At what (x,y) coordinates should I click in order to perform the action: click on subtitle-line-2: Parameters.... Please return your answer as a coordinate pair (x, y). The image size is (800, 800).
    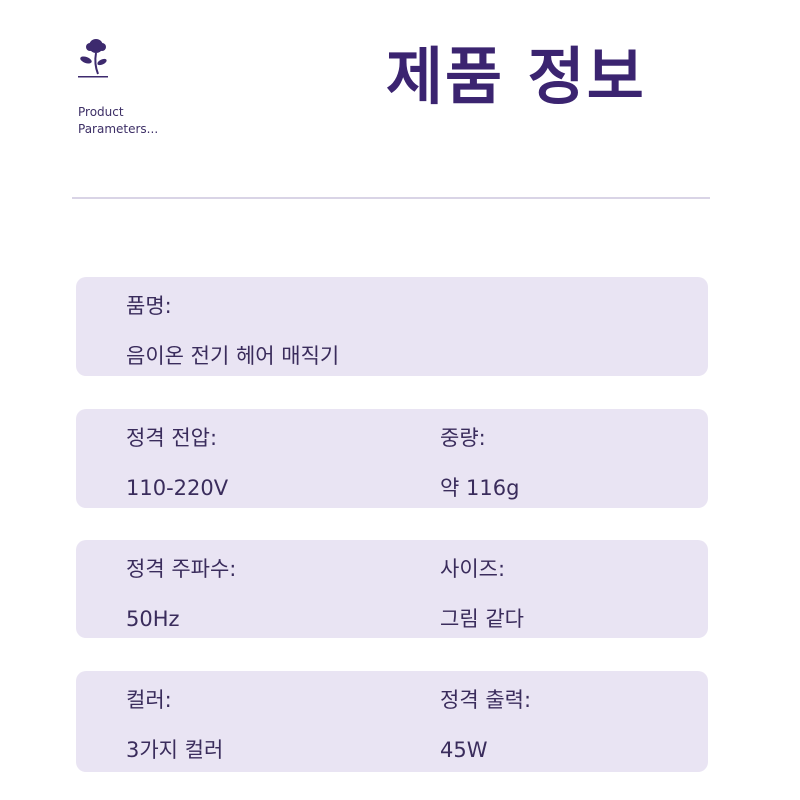
    Looking at the image, I should click on (118, 129).